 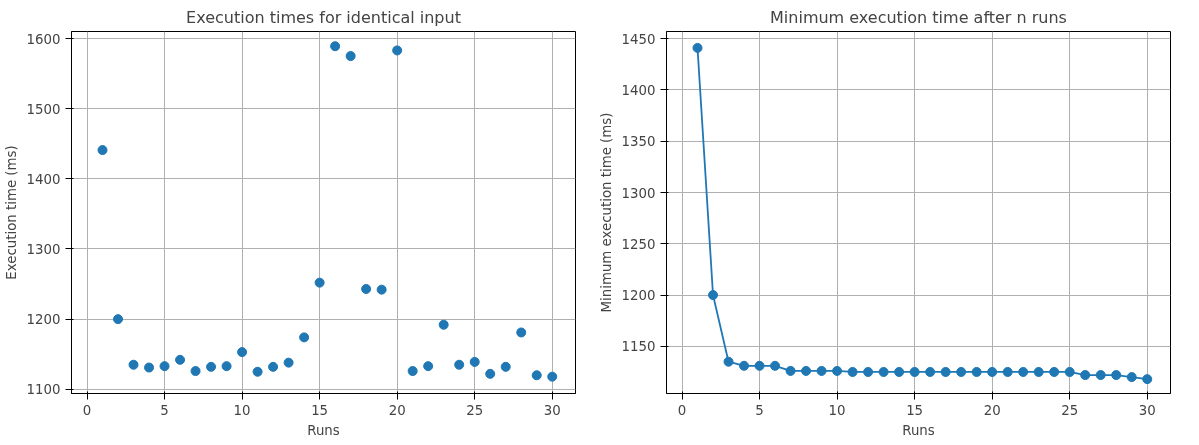 I want to click on y-tick-label: 1600, so click(x=43, y=39).